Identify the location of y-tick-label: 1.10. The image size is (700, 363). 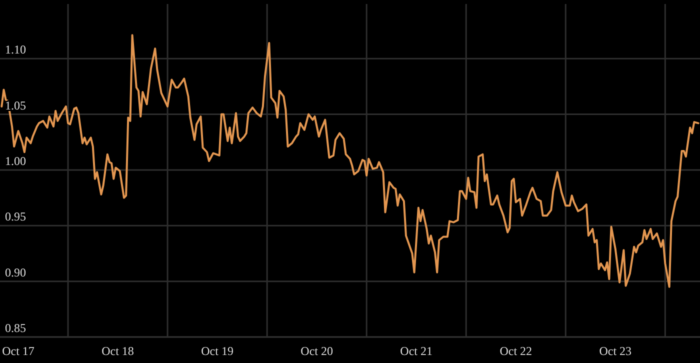
(15, 49).